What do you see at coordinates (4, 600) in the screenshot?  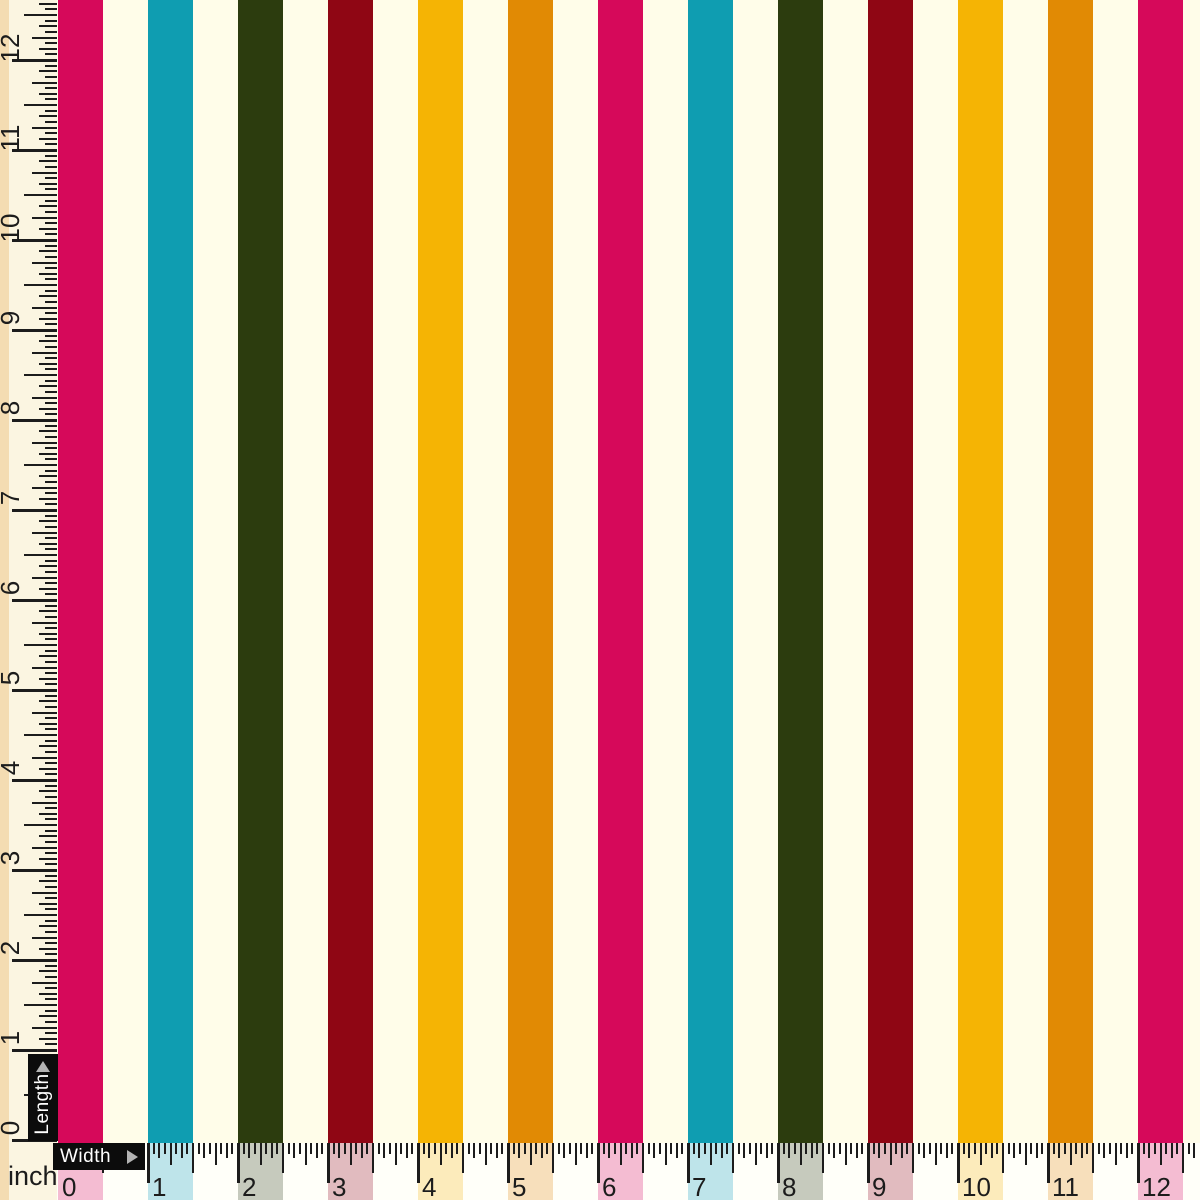 I see `ruler-edge` at bounding box center [4, 600].